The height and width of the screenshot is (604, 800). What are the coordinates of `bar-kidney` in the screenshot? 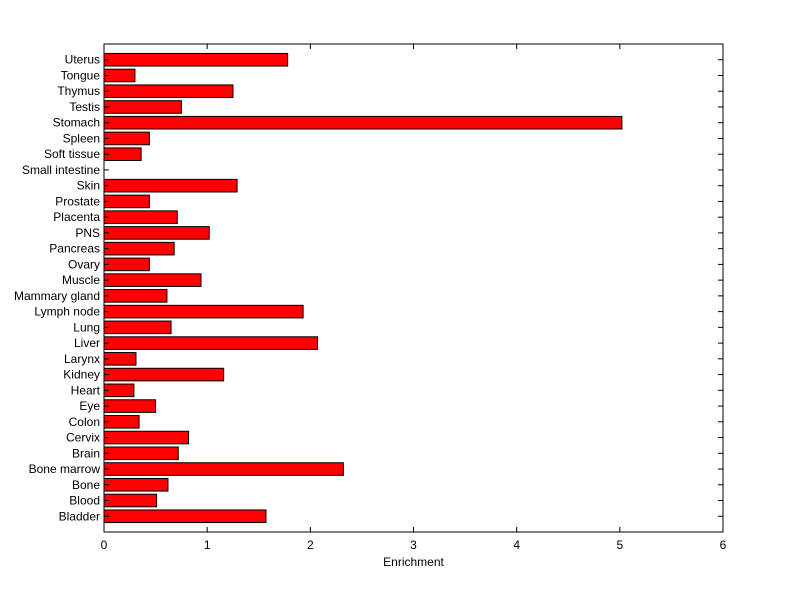 It's located at (164, 374).